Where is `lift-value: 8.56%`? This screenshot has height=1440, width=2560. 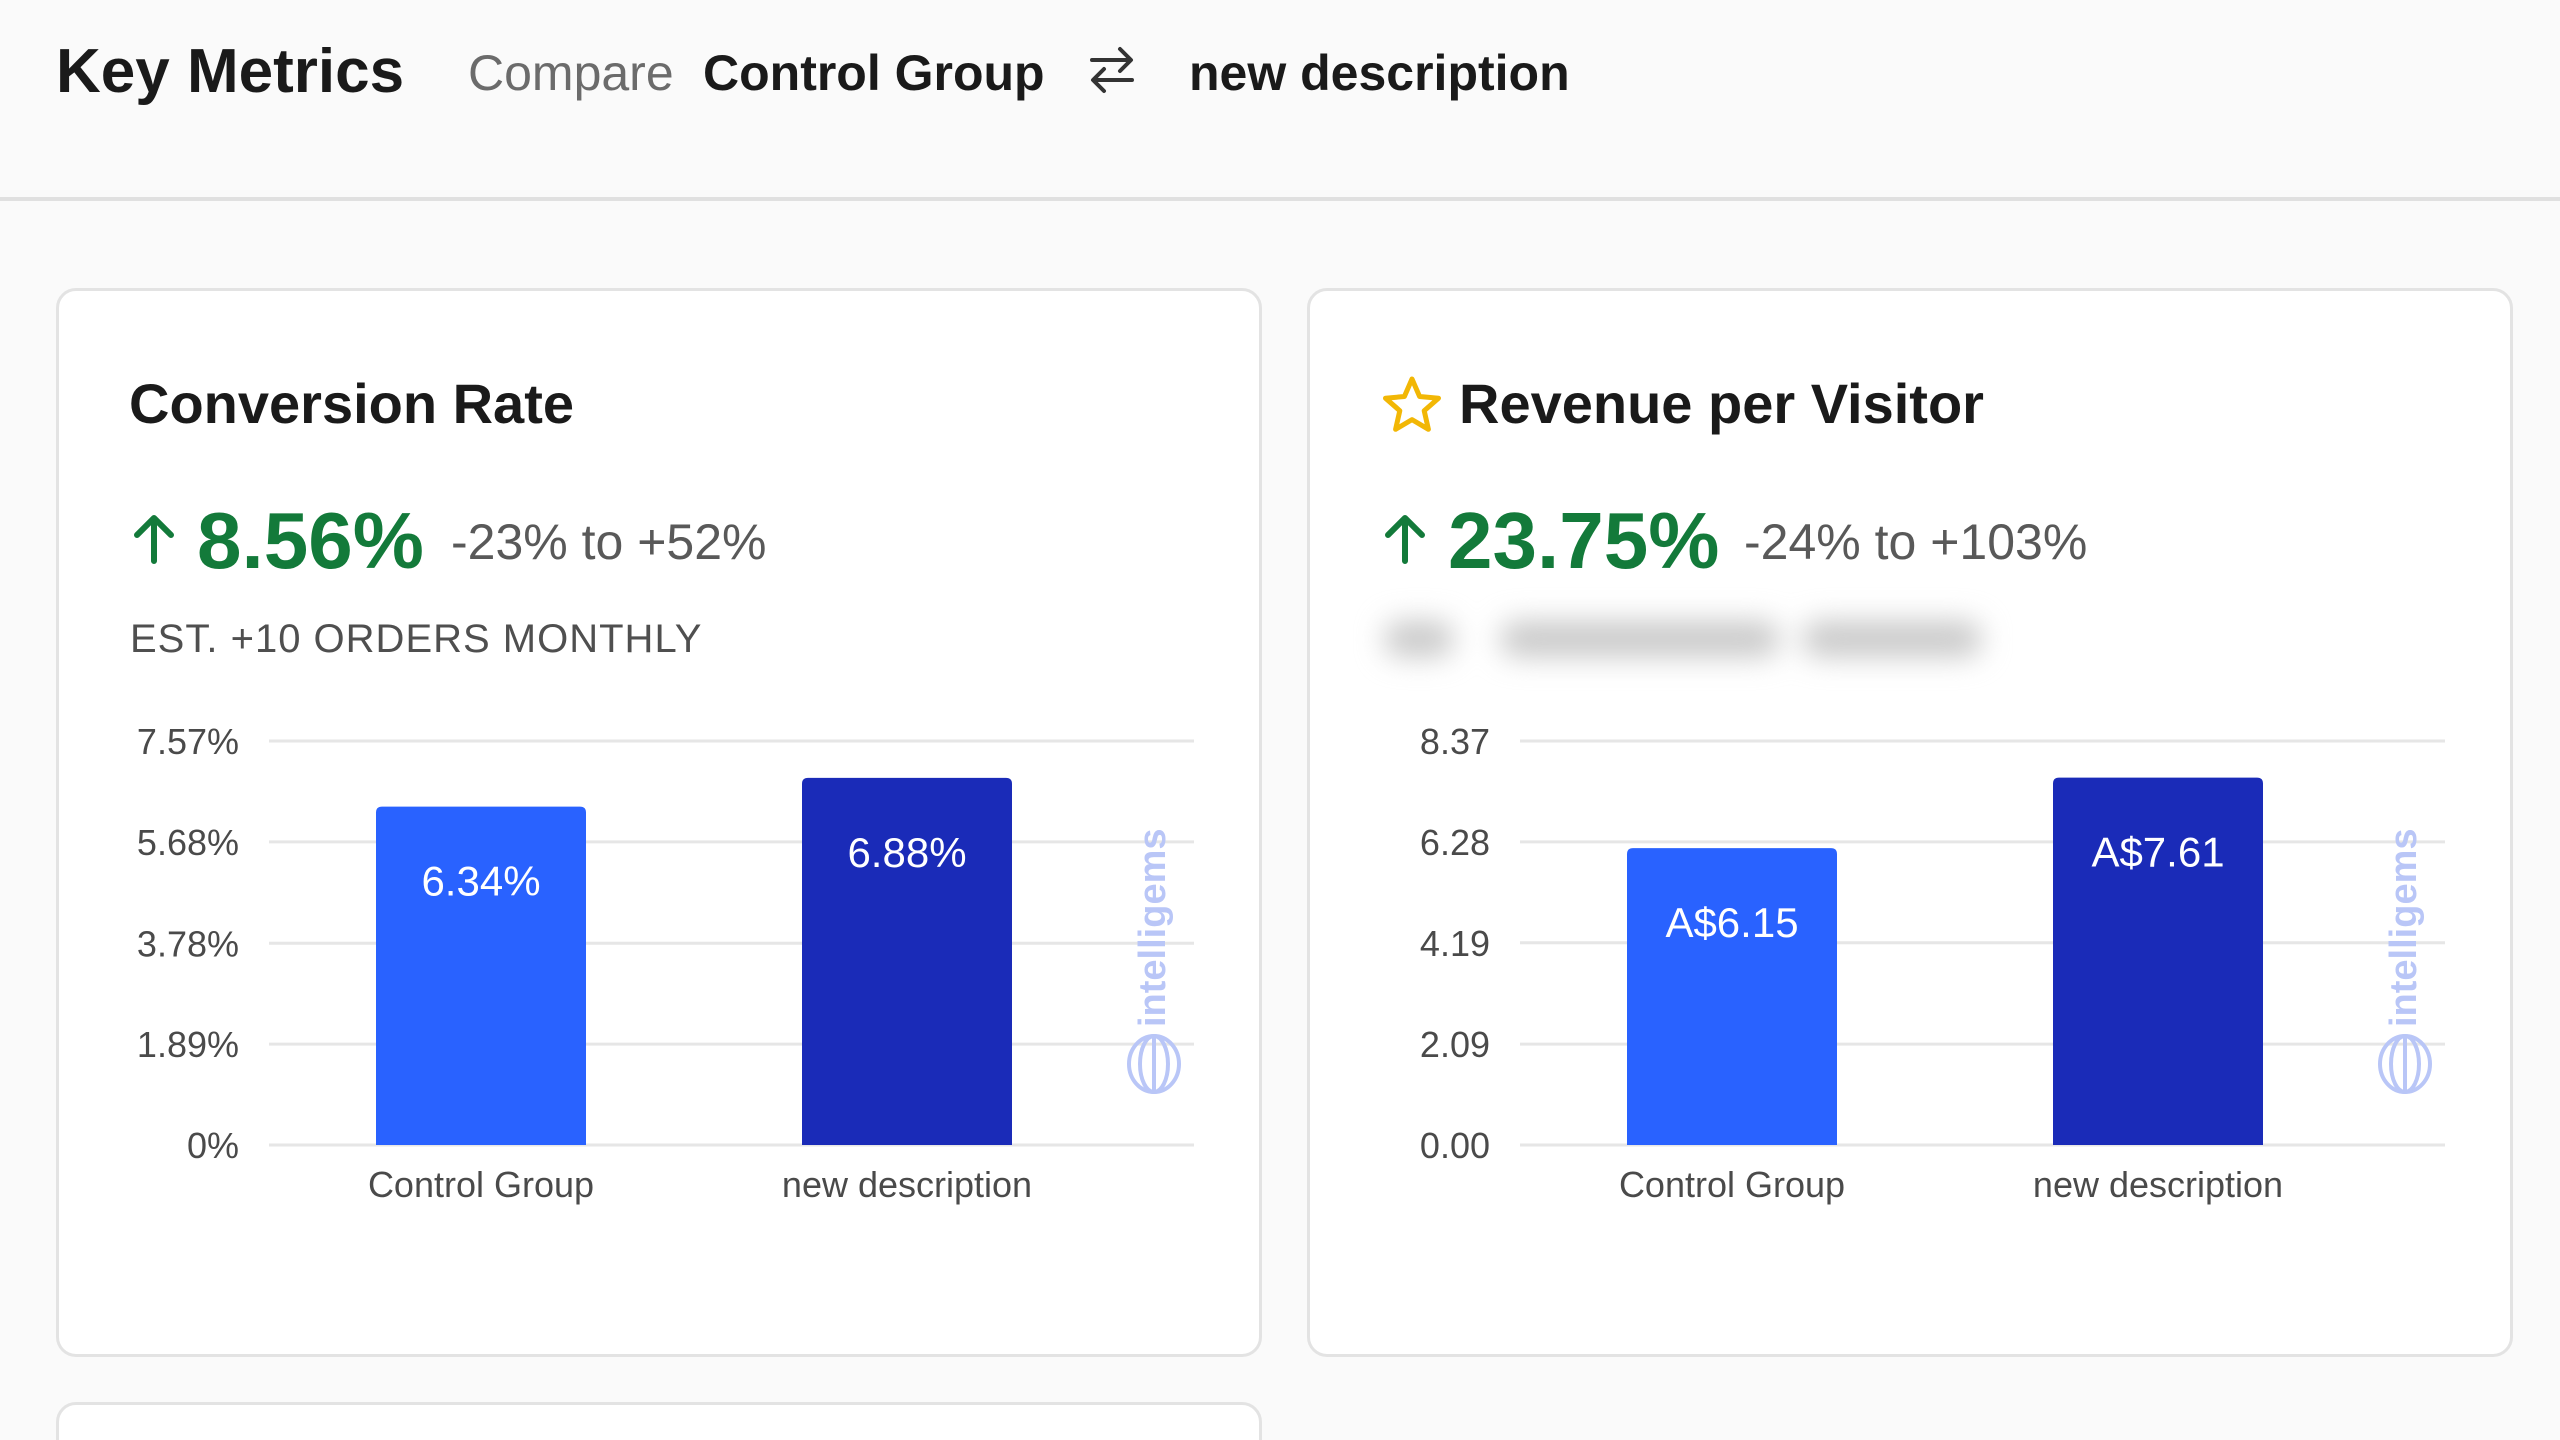
lift-value: 8.56% is located at coordinates (310, 540).